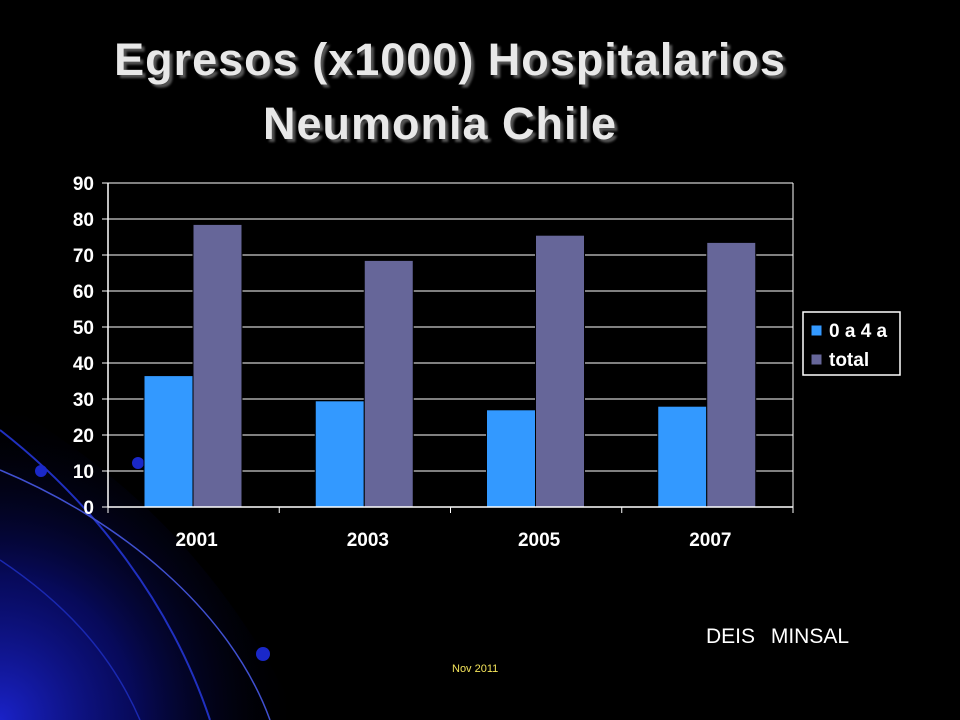 The image size is (960, 720). What do you see at coordinates (849, 360) in the screenshot?
I see `legend-label: total` at bounding box center [849, 360].